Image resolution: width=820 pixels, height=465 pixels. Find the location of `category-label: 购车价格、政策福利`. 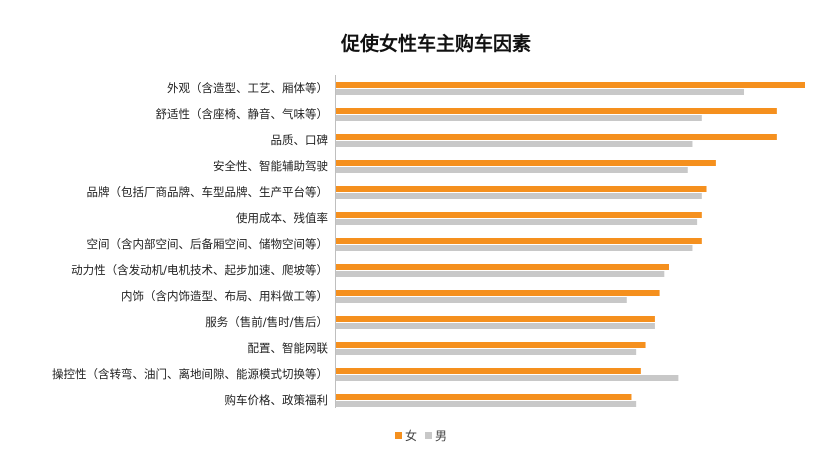

category-label: 购车价格、政策福利 is located at coordinates (277, 400).